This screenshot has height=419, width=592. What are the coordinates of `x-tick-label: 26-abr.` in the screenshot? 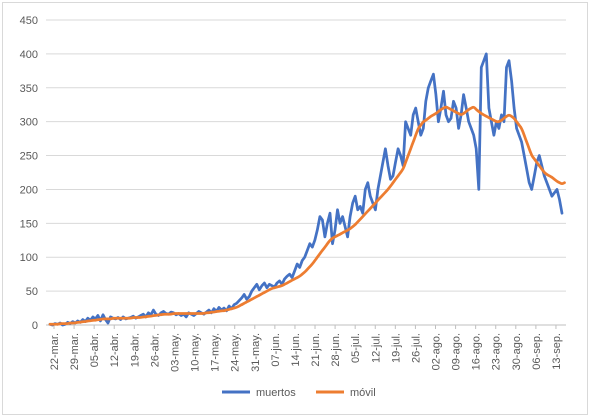 It's located at (155, 350).